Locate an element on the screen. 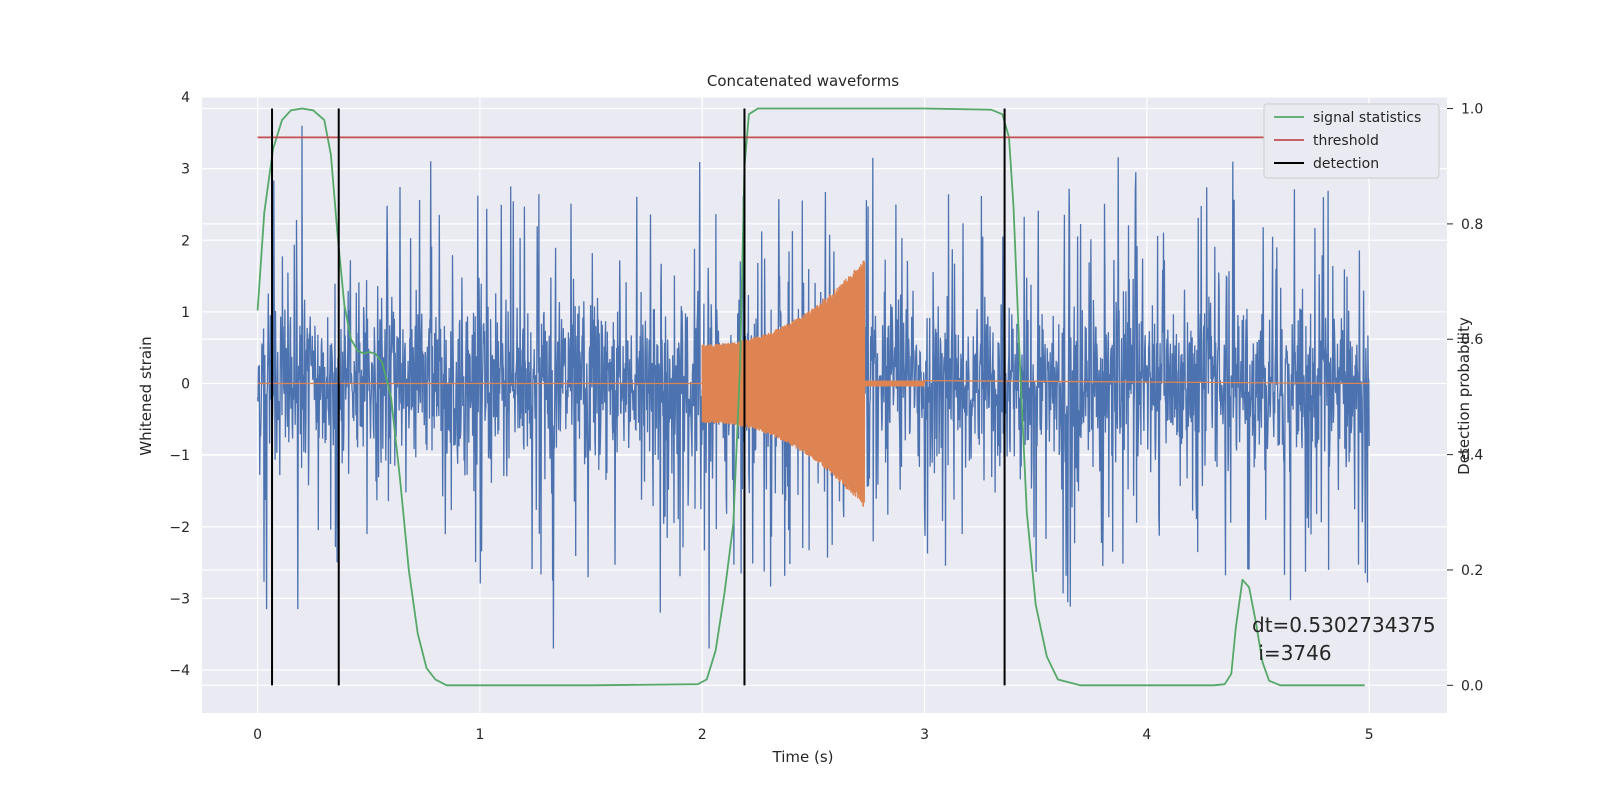  y-tick-label: −2 is located at coordinates (179, 528).